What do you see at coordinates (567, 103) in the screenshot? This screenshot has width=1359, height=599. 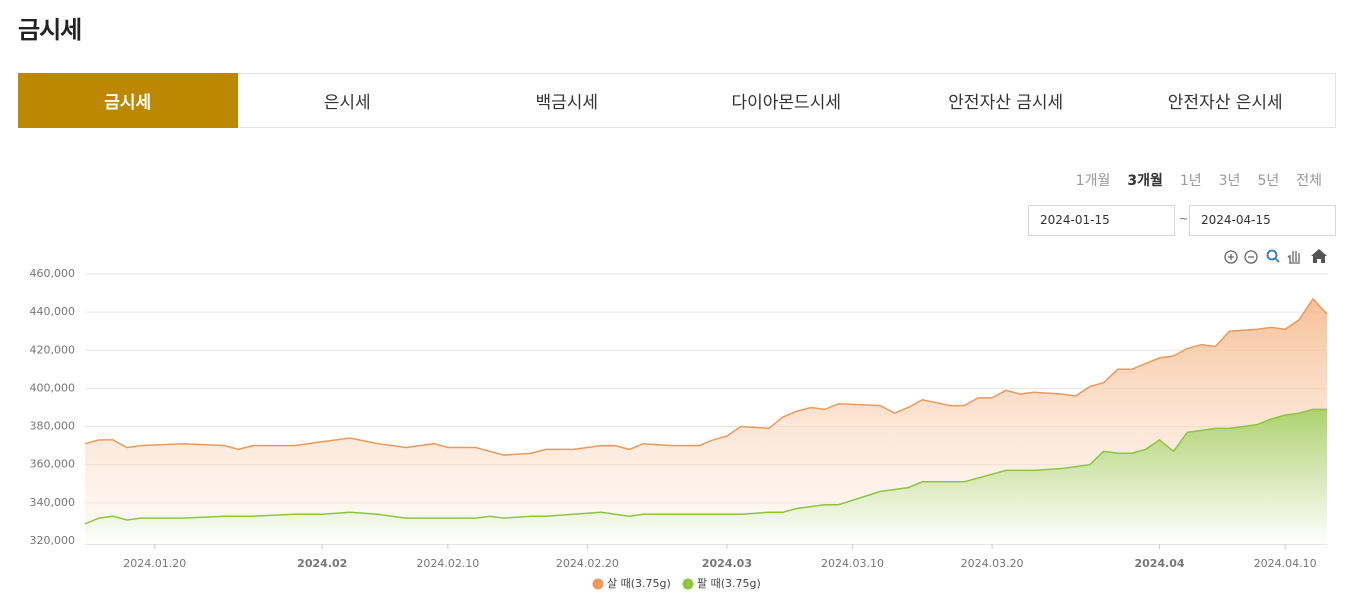 I see `tab: 백금시세` at bounding box center [567, 103].